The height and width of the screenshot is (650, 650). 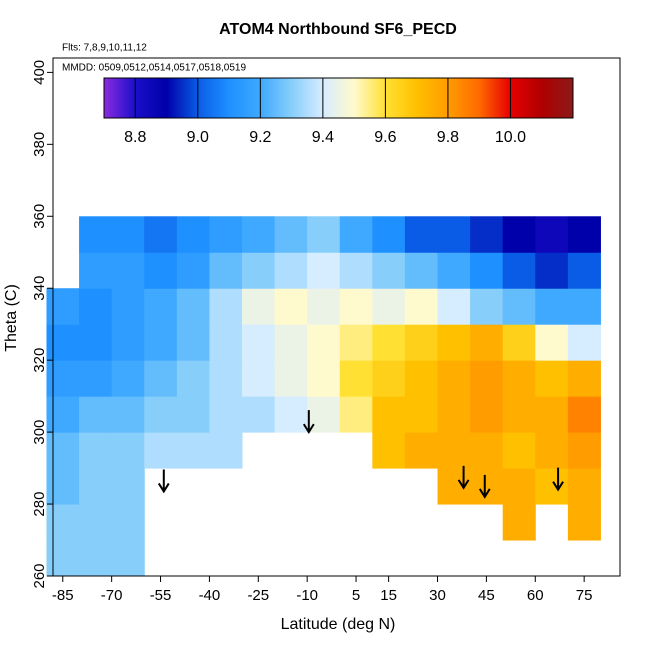 What do you see at coordinates (210, 595) in the screenshot?
I see `x-tick-label: -40` at bounding box center [210, 595].